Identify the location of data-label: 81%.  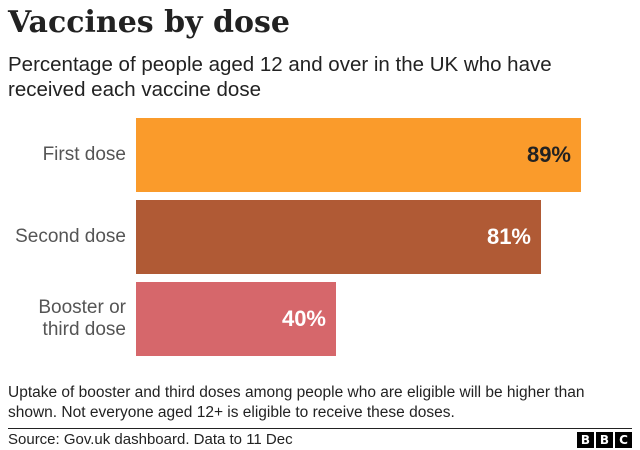
(508, 236).